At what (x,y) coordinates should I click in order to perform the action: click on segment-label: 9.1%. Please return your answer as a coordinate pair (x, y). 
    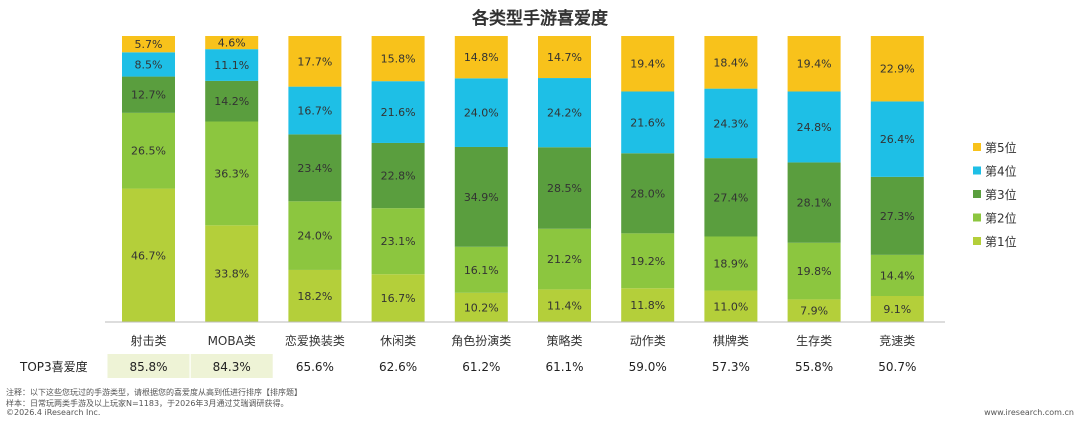
    Looking at the image, I should click on (897, 309).